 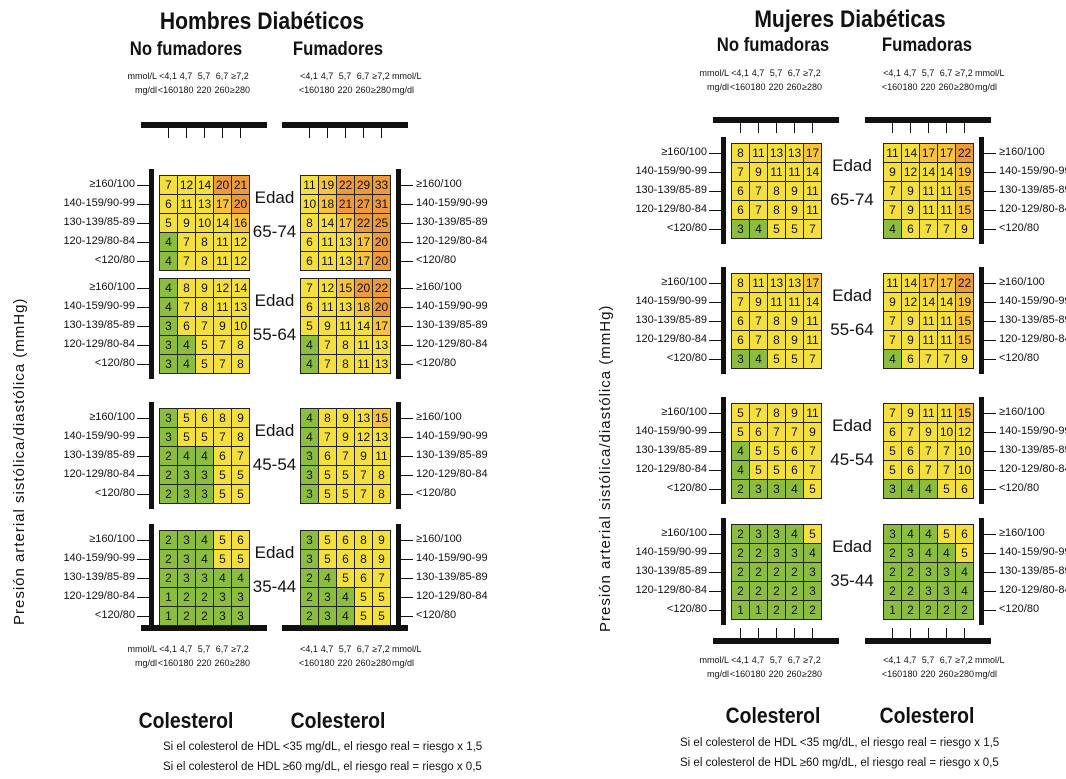 I want to click on risk-cell: 17, so click(x=222, y=204).